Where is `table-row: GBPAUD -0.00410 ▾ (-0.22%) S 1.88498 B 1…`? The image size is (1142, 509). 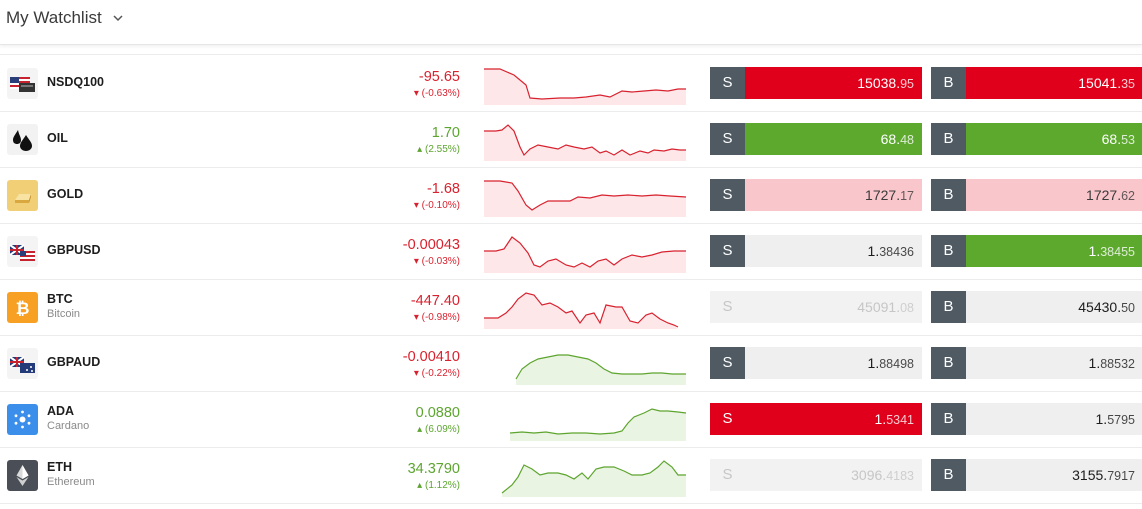 table-row: GBPAUD -0.00410 ▾ (-0.22%) S 1.88498 B 1… is located at coordinates (571, 363).